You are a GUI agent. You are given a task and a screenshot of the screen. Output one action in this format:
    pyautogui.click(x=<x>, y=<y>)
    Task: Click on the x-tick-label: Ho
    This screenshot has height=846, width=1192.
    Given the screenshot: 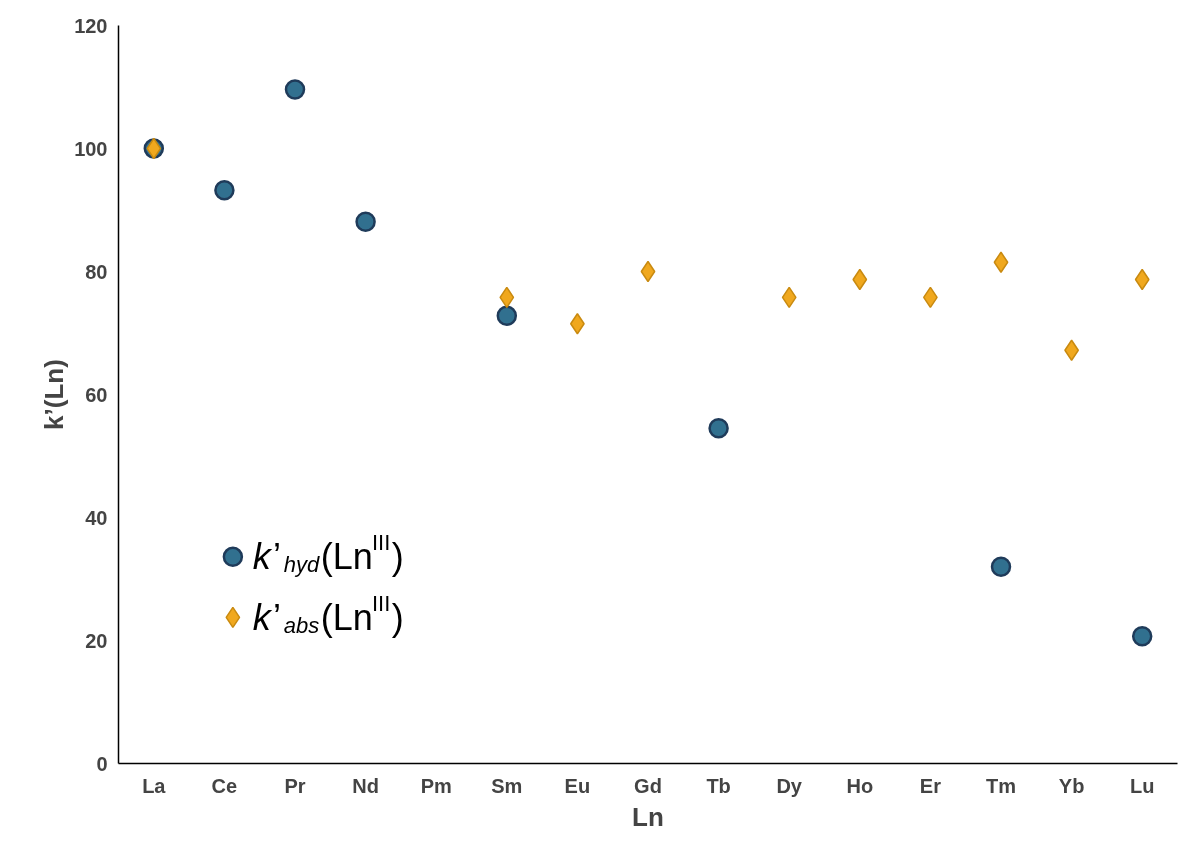 What is the action you would take?
    pyautogui.click(x=860, y=785)
    